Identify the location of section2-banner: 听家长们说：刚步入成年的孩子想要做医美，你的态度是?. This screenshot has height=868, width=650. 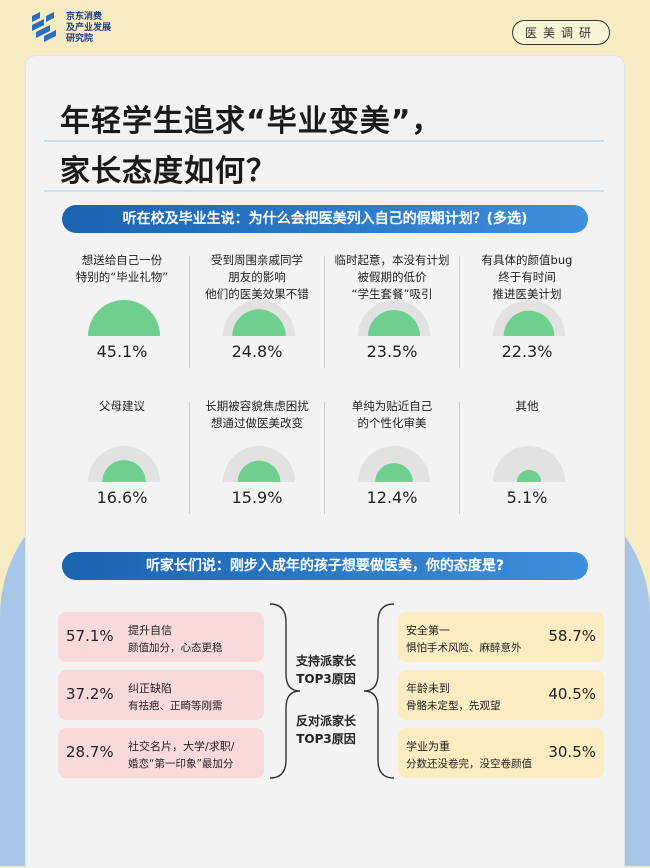
(325, 566).